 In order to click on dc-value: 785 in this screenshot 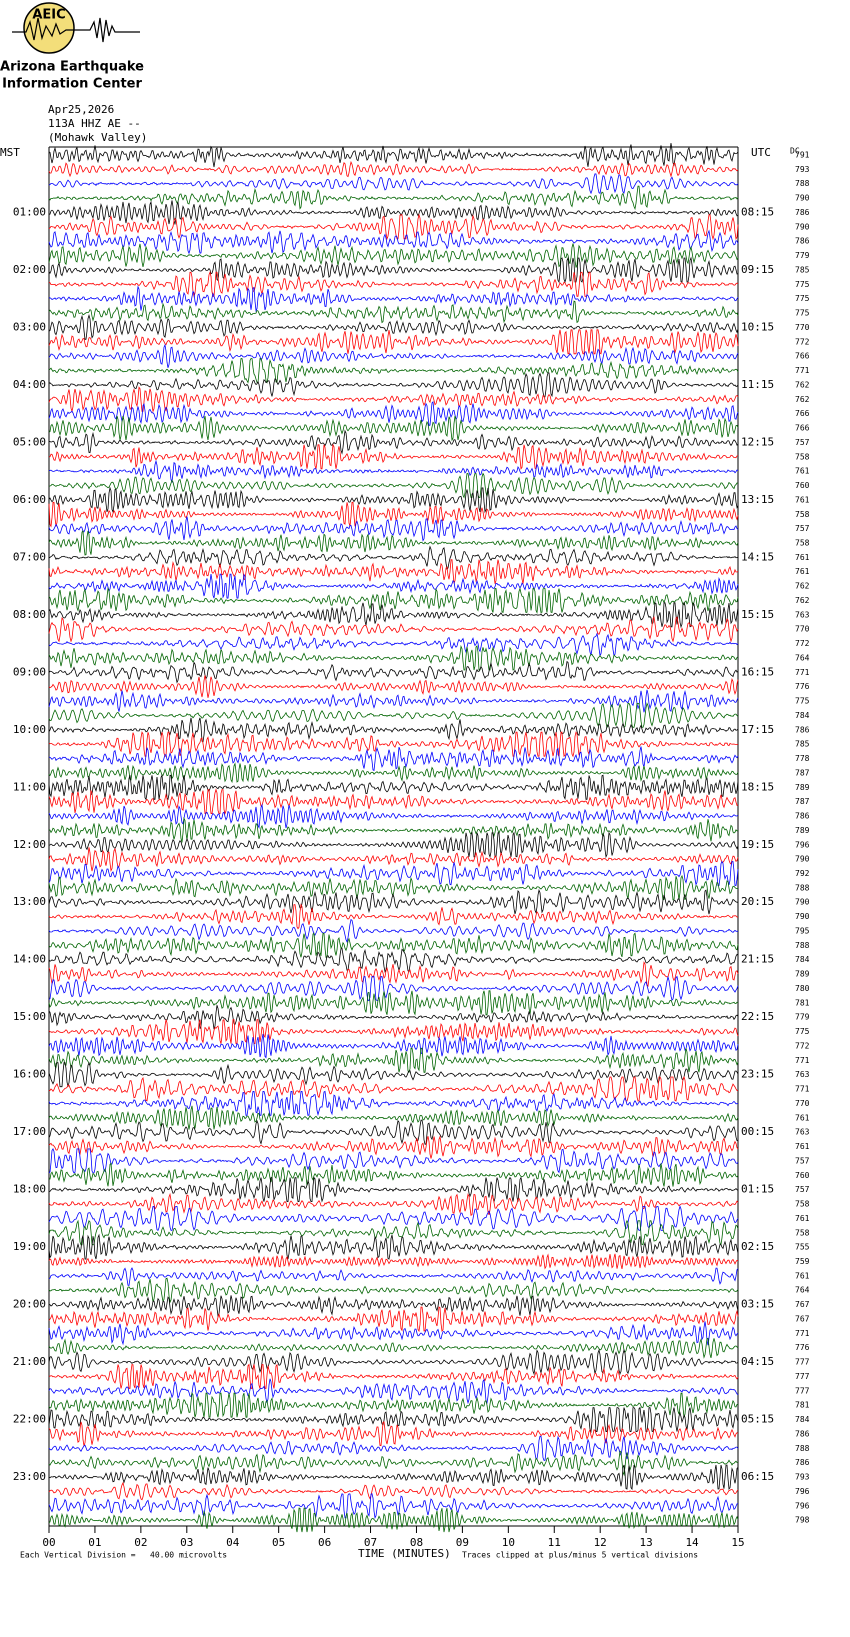, I will do `click(802, 744)`.